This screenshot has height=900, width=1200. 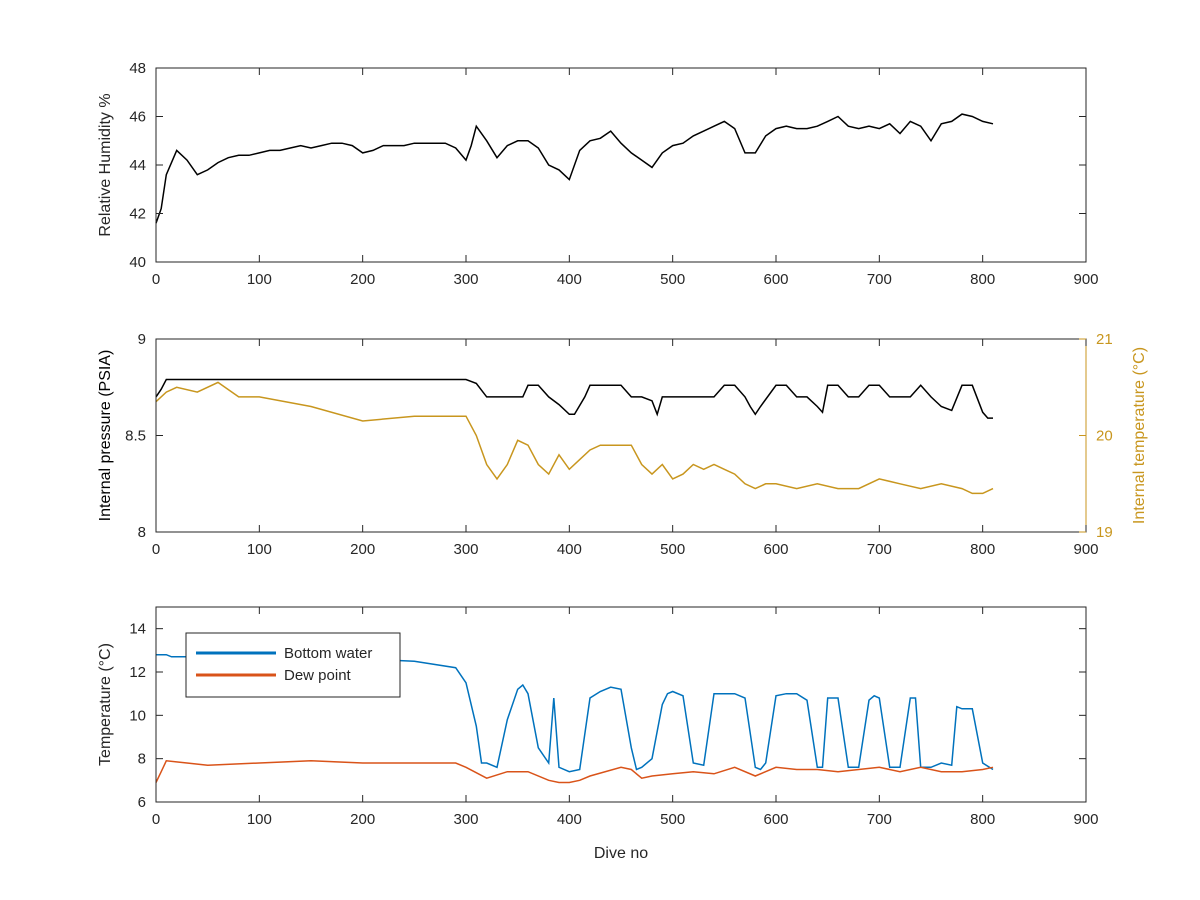 I want to click on legend-box, so click(x=293, y=665).